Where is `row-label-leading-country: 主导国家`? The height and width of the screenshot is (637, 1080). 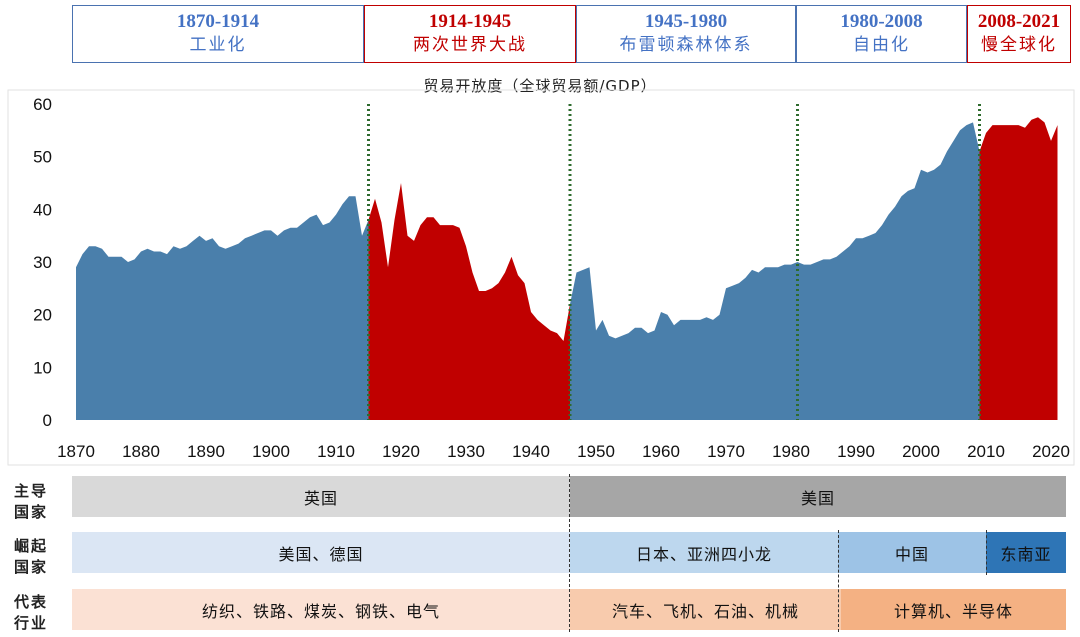 row-label-leading-country: 主导国家 is located at coordinates (30, 501).